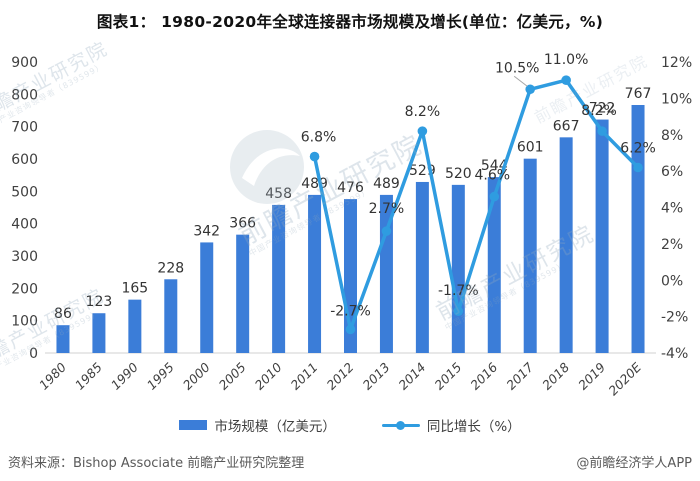  Describe the element at coordinates (591, 375) in the screenshot. I see `x-axis-label-2019: 2019` at that location.